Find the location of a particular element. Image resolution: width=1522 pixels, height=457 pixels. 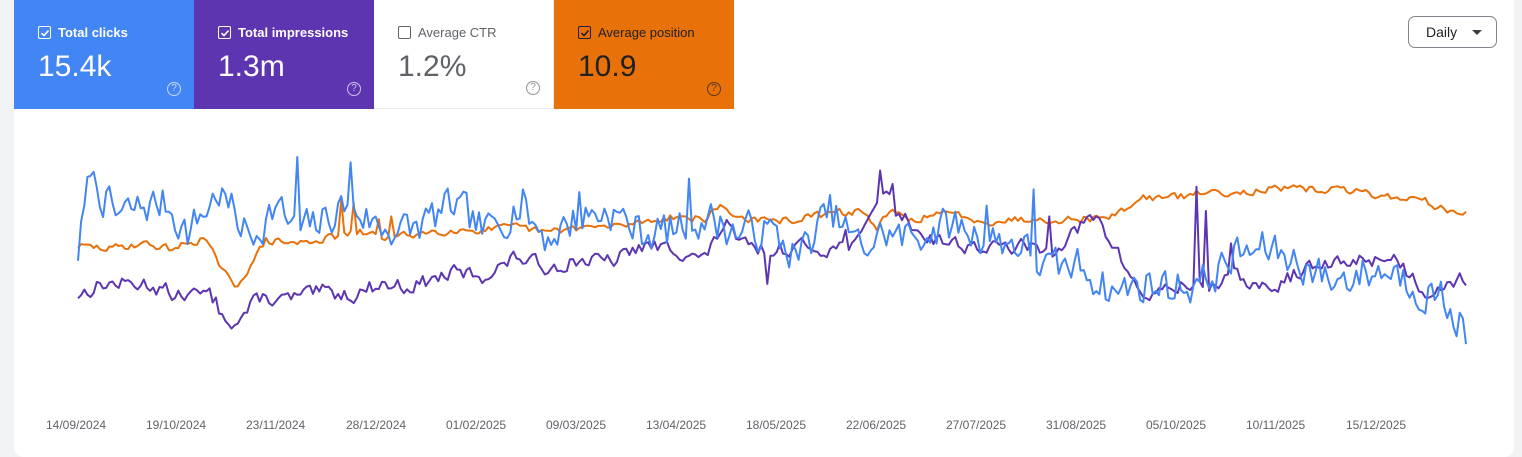

x-tick-label: 23/11/2024 is located at coordinates (275, 425).